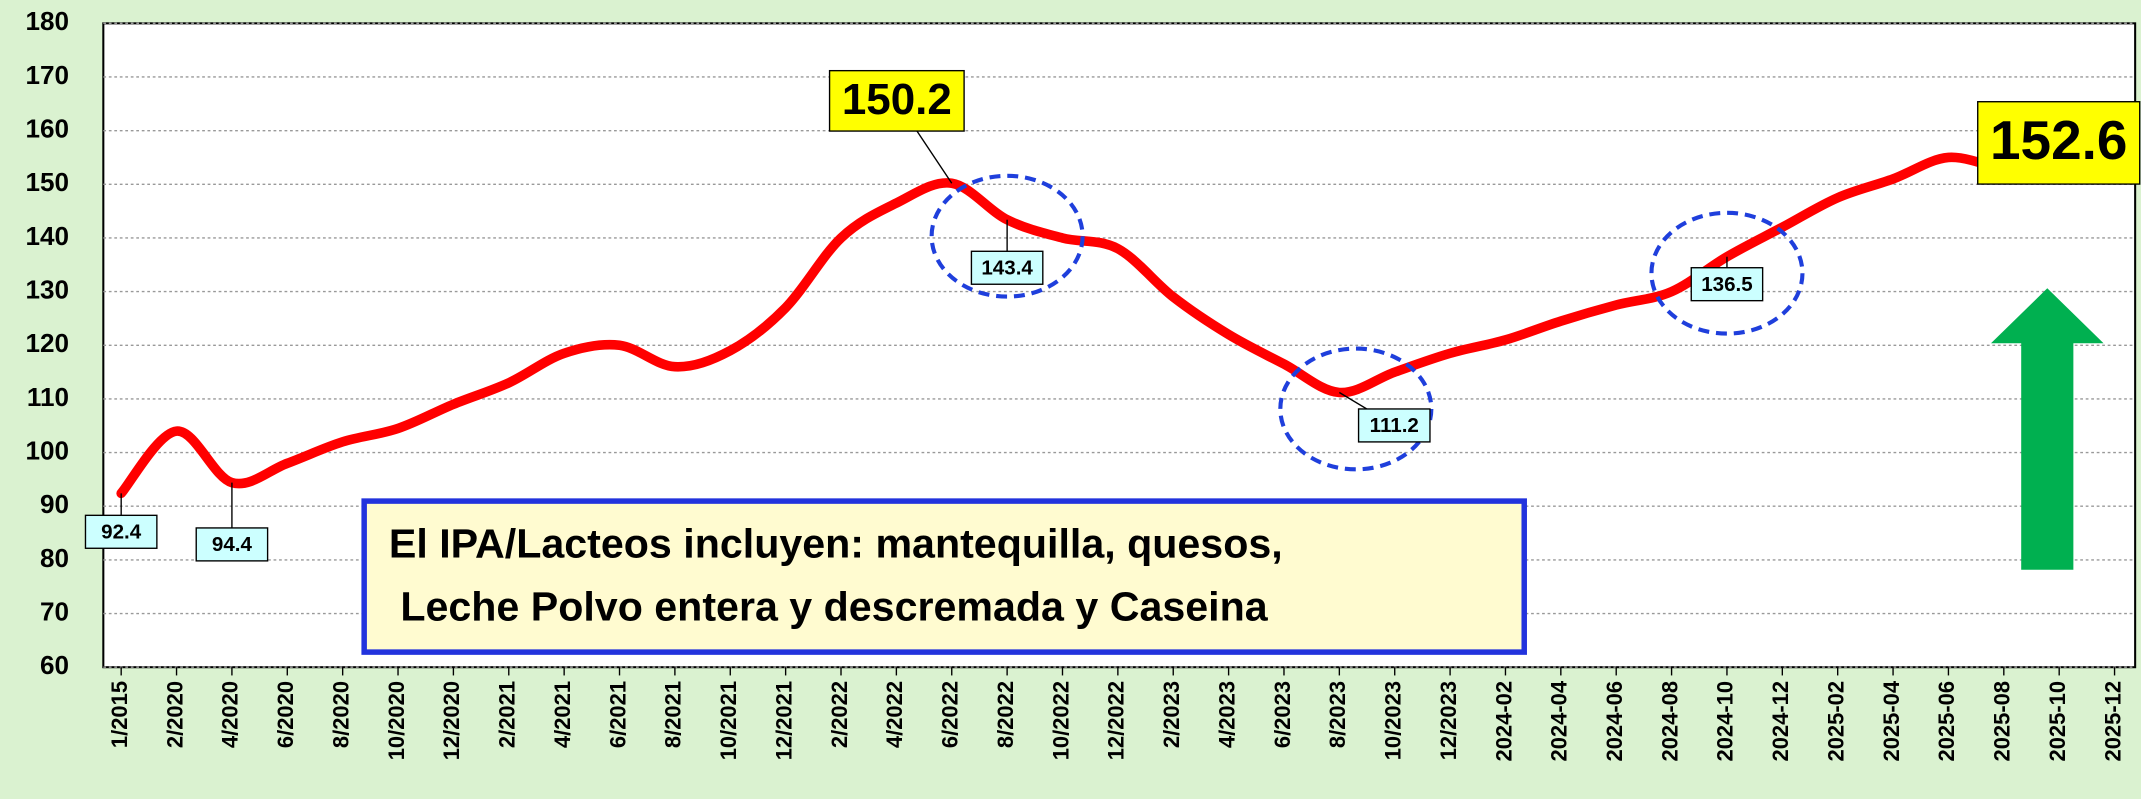 The image size is (2141, 799). I want to click on x-tick-label: 2024-02, so click(1503, 721).